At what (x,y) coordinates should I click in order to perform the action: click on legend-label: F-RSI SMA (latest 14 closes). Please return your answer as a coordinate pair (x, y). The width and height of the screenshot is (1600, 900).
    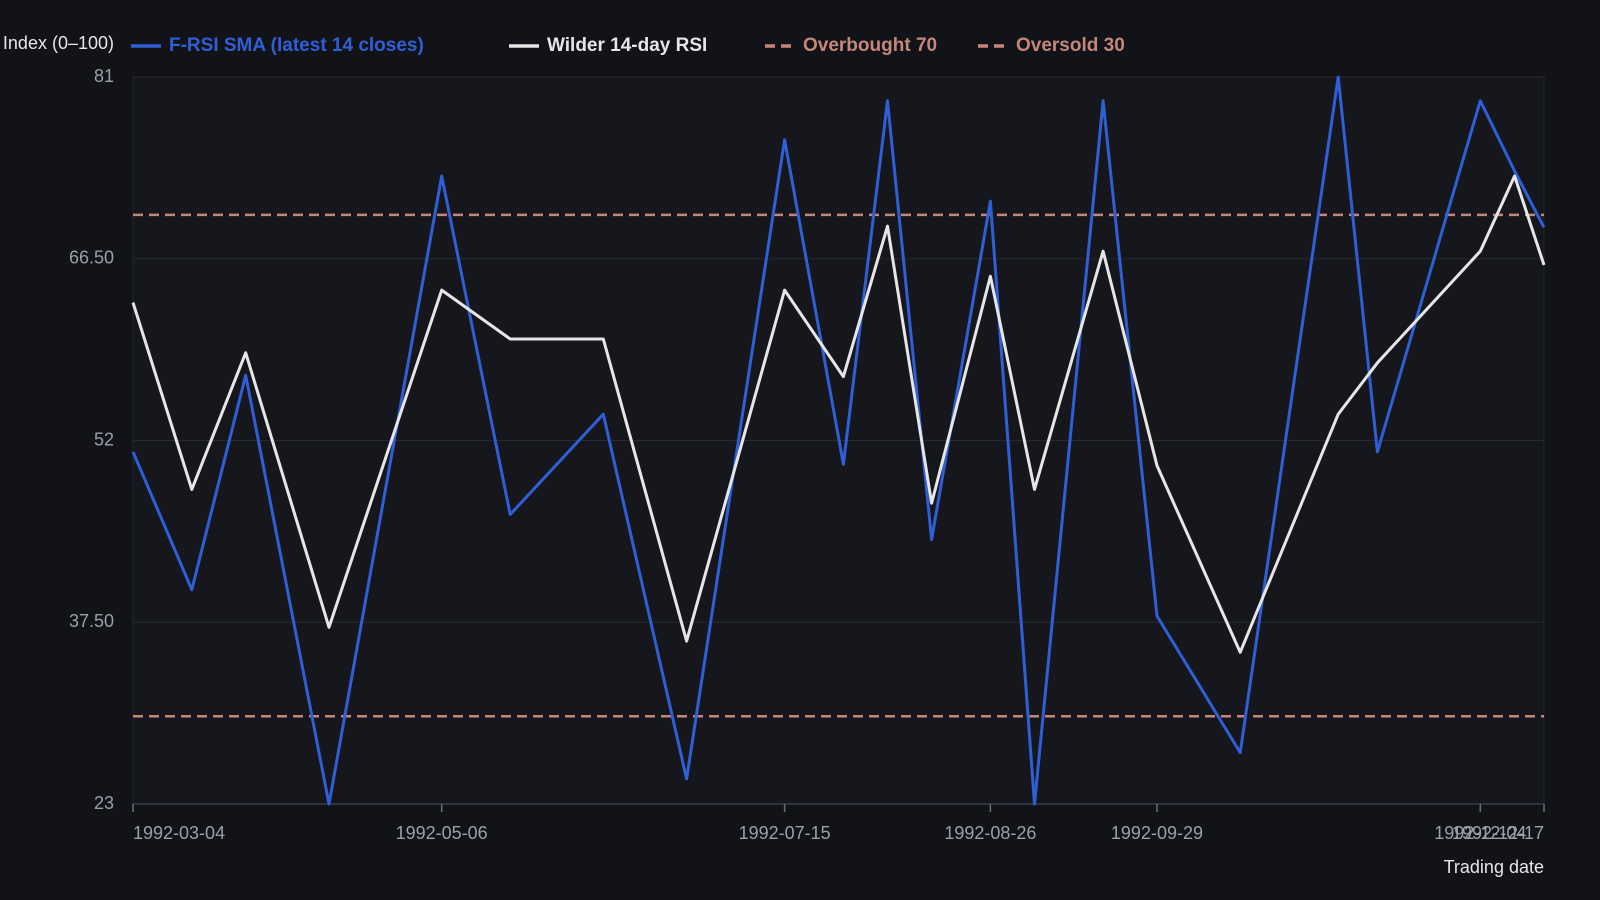
    Looking at the image, I should click on (296, 45).